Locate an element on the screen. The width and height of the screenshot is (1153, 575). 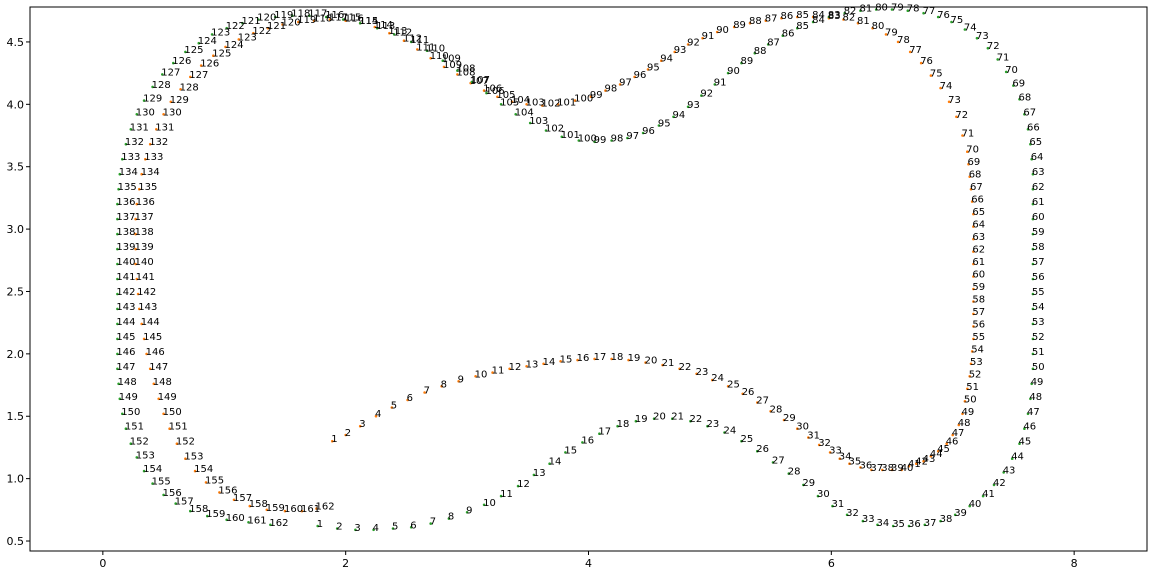
series-2-point-label-88: 88 is located at coordinates (760, 51).